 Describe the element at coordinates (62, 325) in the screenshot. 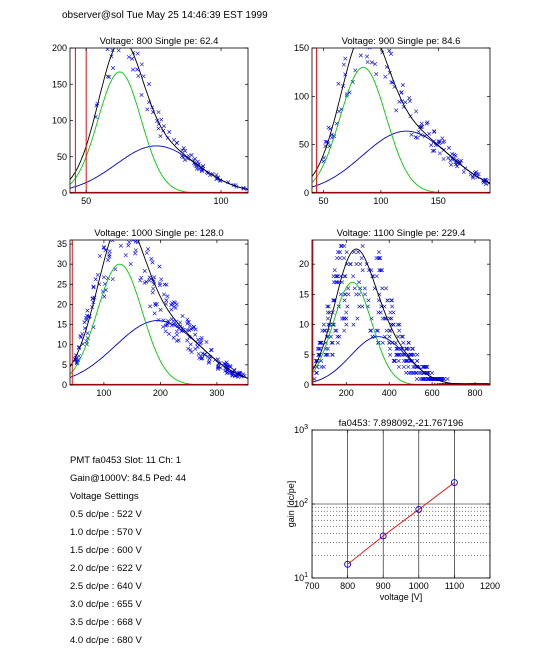

I see `y-tick-label: 15` at that location.